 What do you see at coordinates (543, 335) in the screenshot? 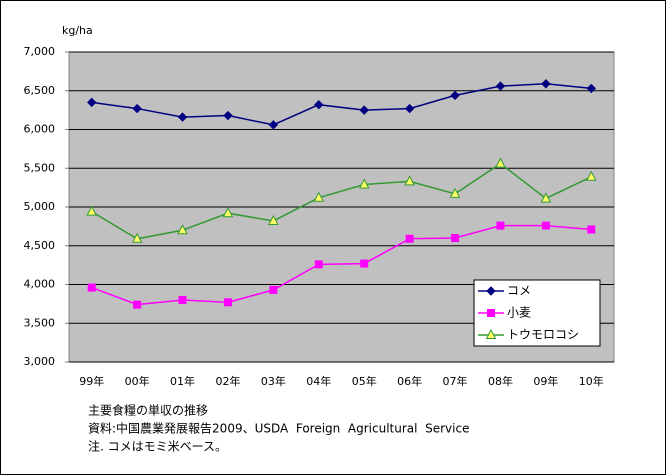
I see `legend-label: トウモロコシ` at bounding box center [543, 335].